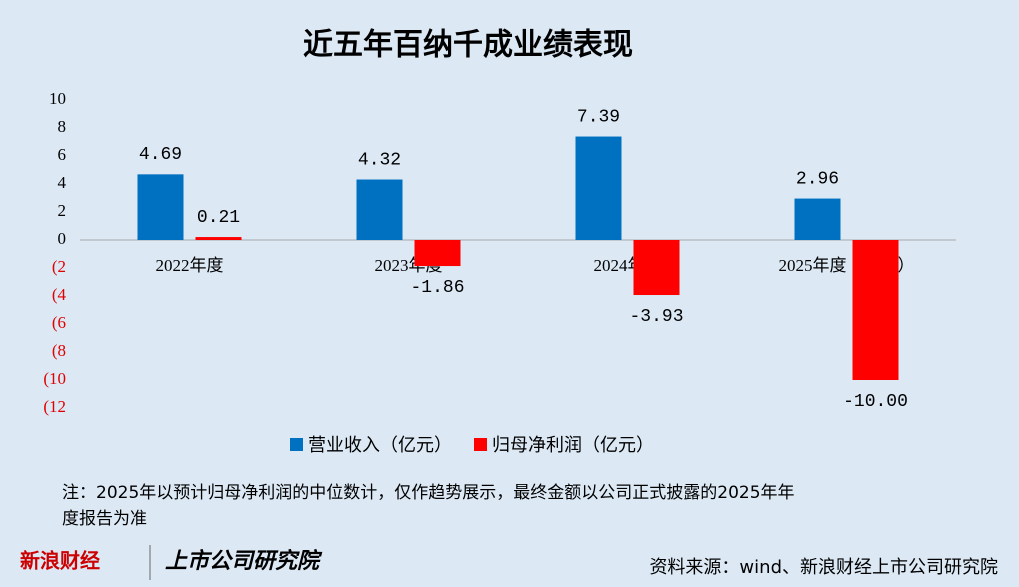  I want to click on data-label: 4.32, so click(379, 160).